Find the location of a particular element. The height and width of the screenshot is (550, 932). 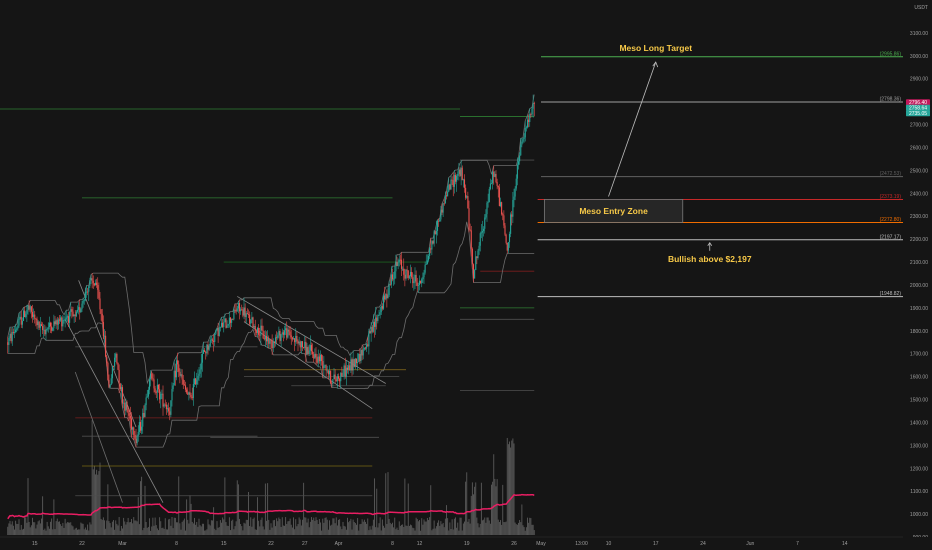

y-tick-label: 1500.00 is located at coordinates (919, 401).